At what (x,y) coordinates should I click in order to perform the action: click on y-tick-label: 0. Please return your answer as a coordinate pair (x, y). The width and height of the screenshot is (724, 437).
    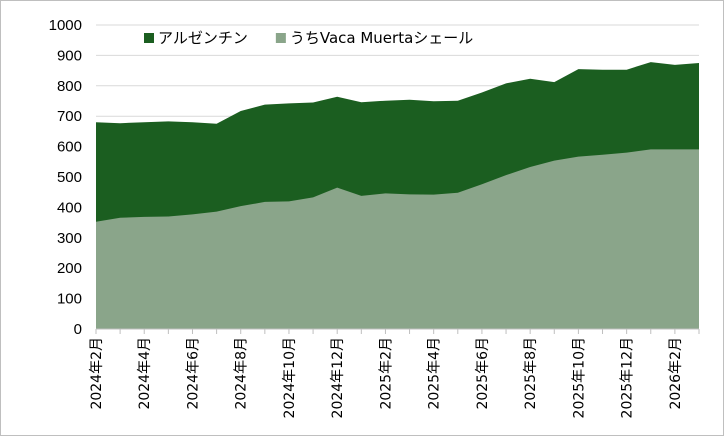
    Looking at the image, I should click on (78, 329).